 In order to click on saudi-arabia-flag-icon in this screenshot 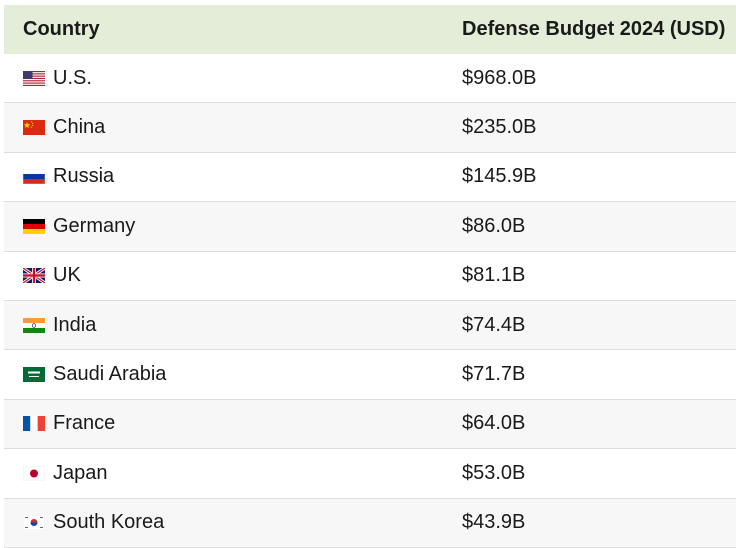, I will do `click(34, 375)`.